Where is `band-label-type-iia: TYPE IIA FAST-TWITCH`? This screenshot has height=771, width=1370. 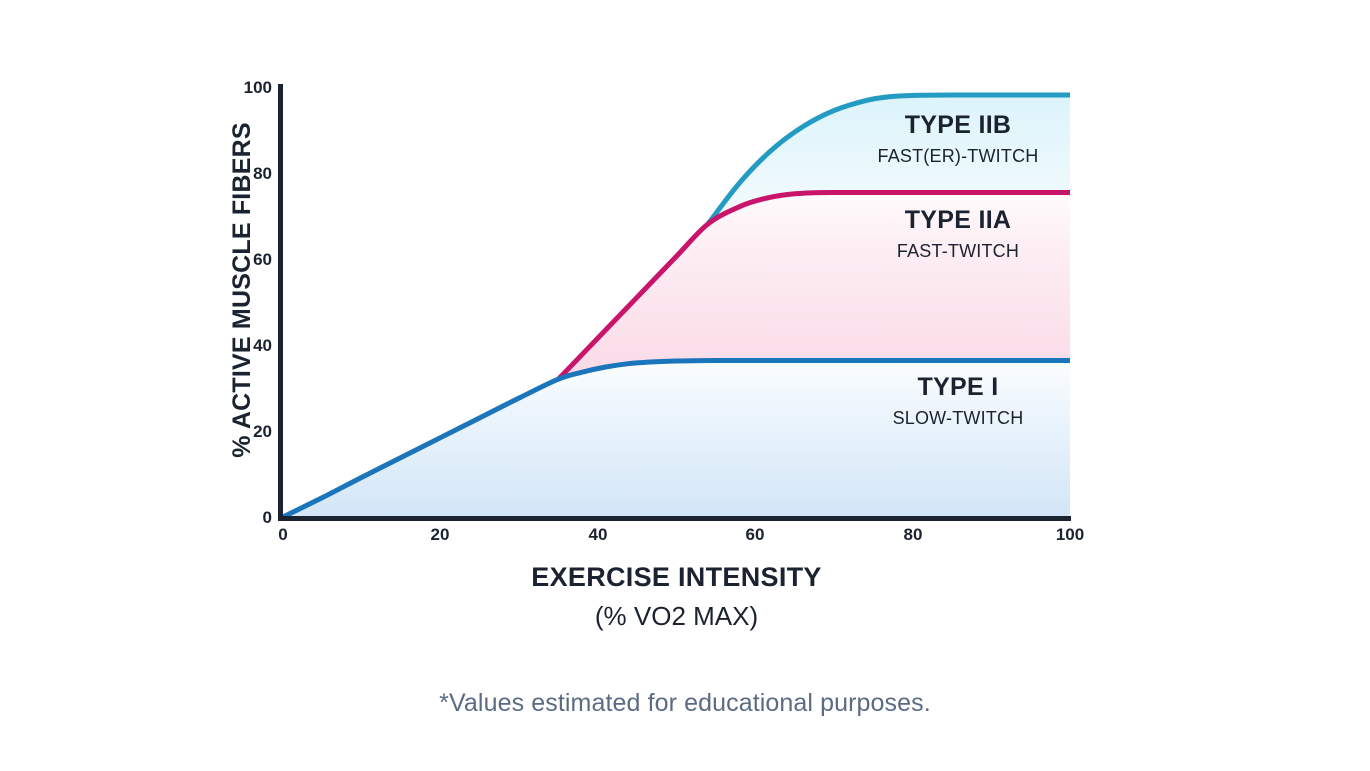
band-label-type-iia: TYPE IIA FAST-TWITCH is located at coordinates (958, 233).